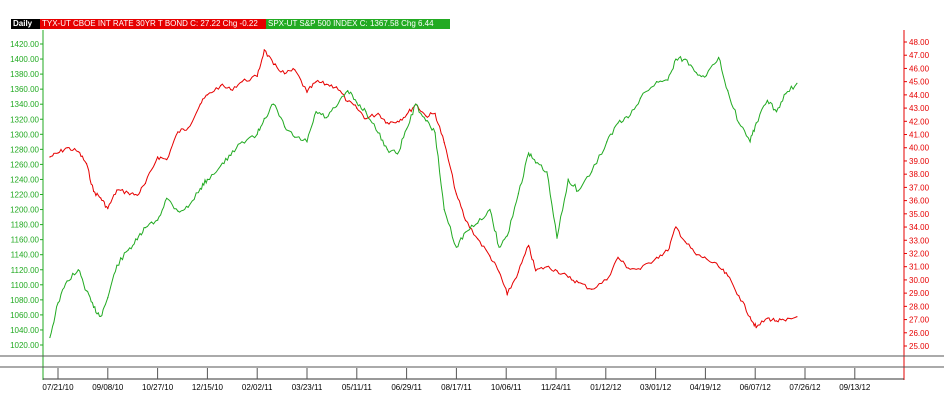 Image resolution: width=944 pixels, height=401 pixels. I want to click on right-tick-label: 31.00, so click(919, 267).